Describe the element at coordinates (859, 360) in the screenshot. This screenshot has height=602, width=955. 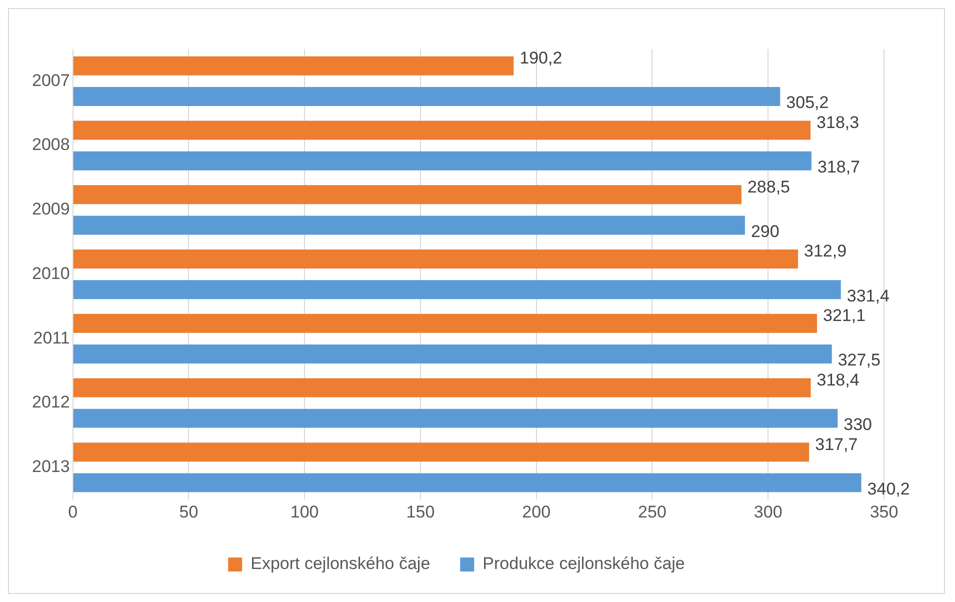
I see `data-label: 327,5` at that location.